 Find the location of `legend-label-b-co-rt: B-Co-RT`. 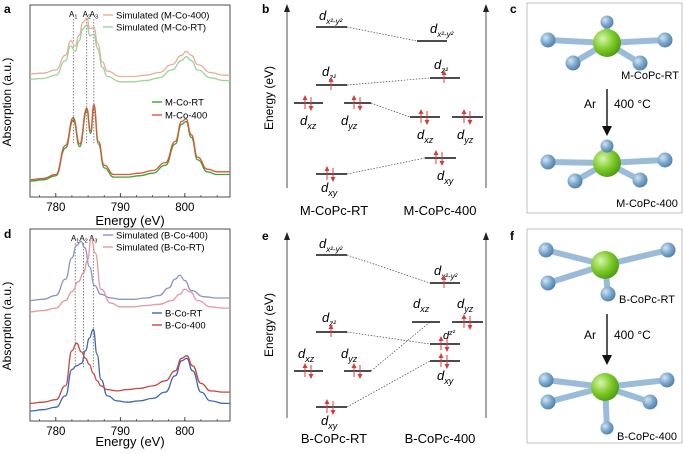

legend-label-b-co-rt: B-Co-RT is located at coordinates (183, 314).